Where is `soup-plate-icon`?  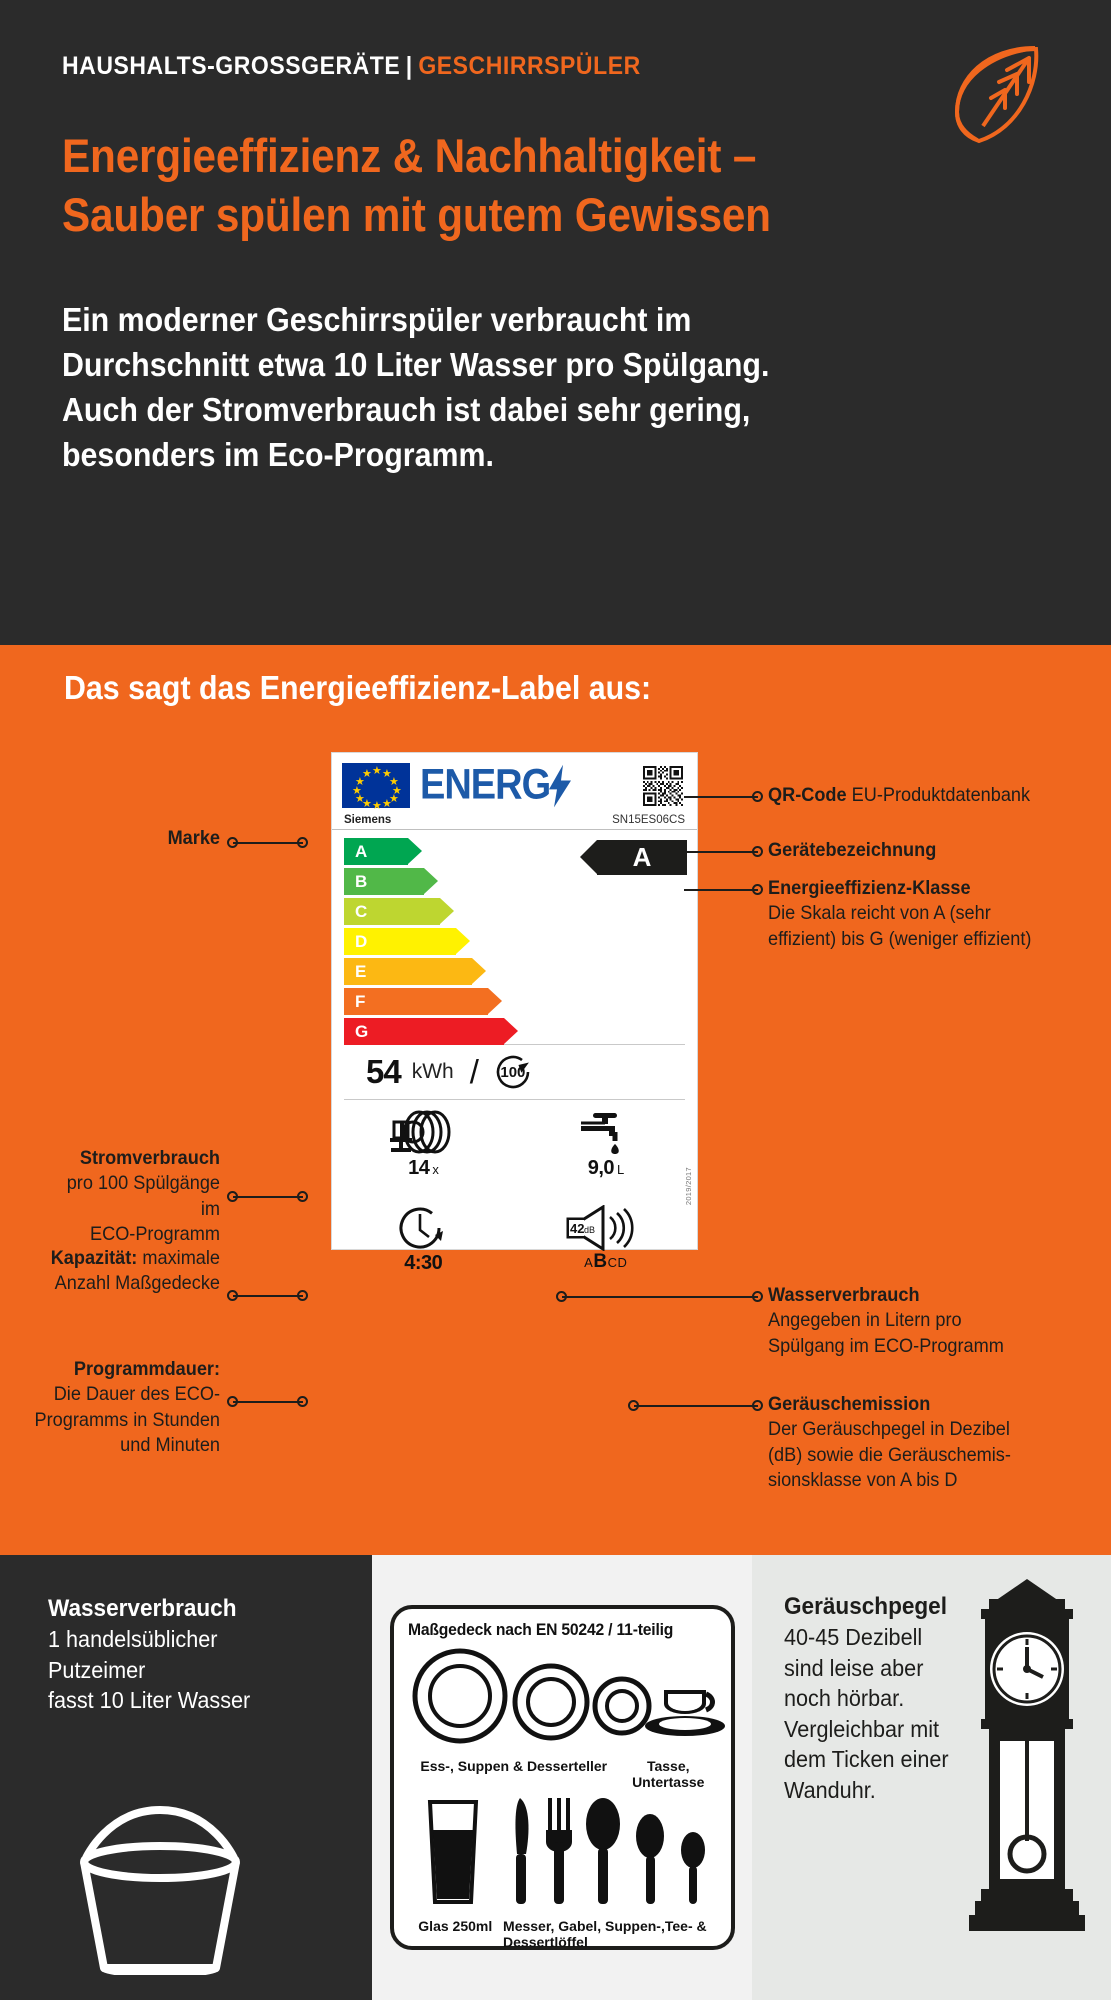 soup-plate-icon is located at coordinates (550, 1702).